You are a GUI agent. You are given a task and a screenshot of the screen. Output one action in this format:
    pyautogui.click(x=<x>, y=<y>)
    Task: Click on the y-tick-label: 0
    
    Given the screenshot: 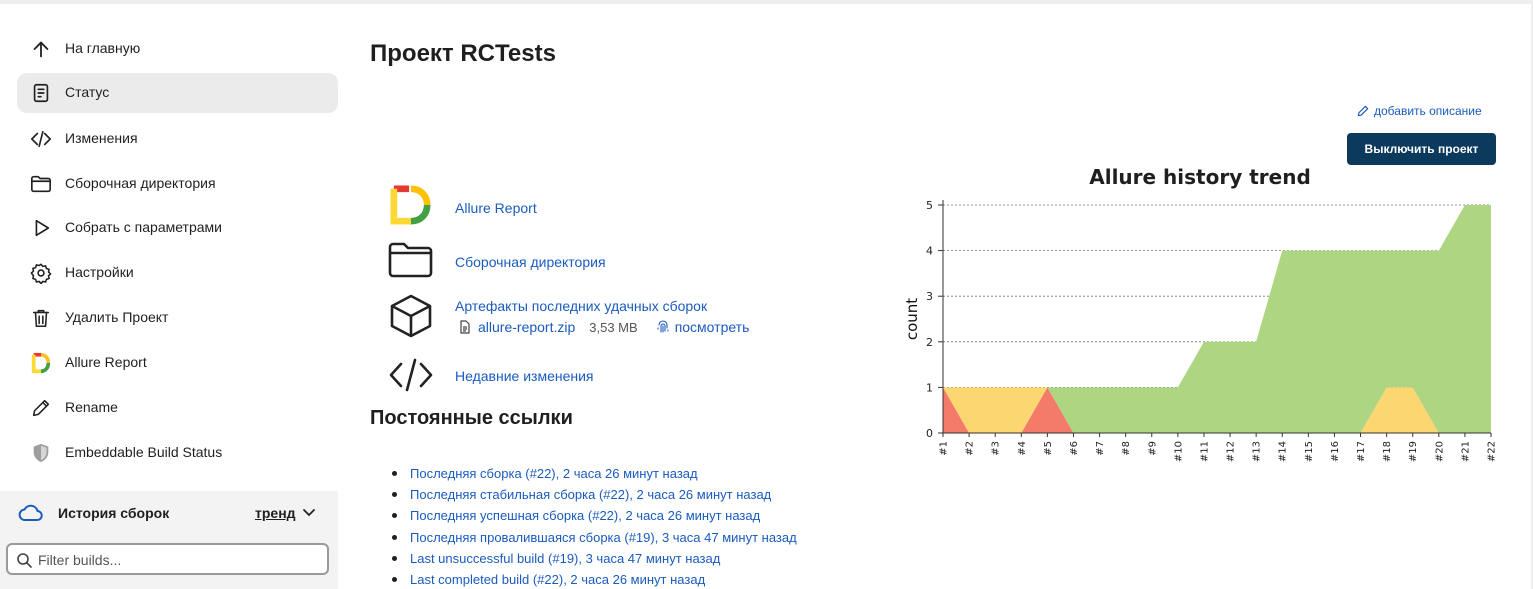 What is the action you would take?
    pyautogui.click(x=929, y=433)
    